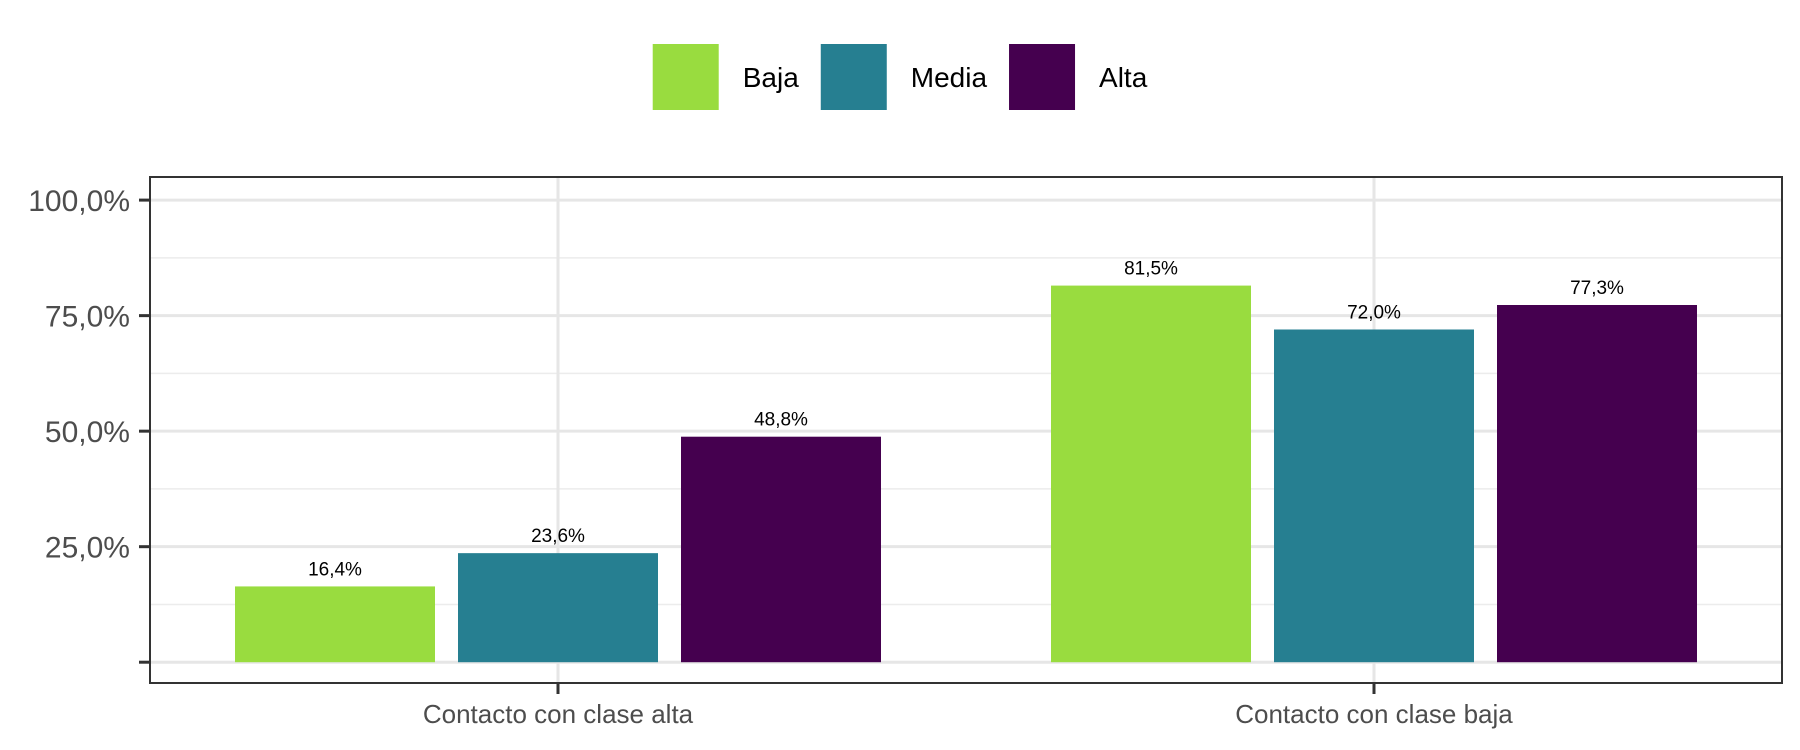 This screenshot has height=750, width=1800. I want to click on data-label: 72,0%, so click(1374, 312).